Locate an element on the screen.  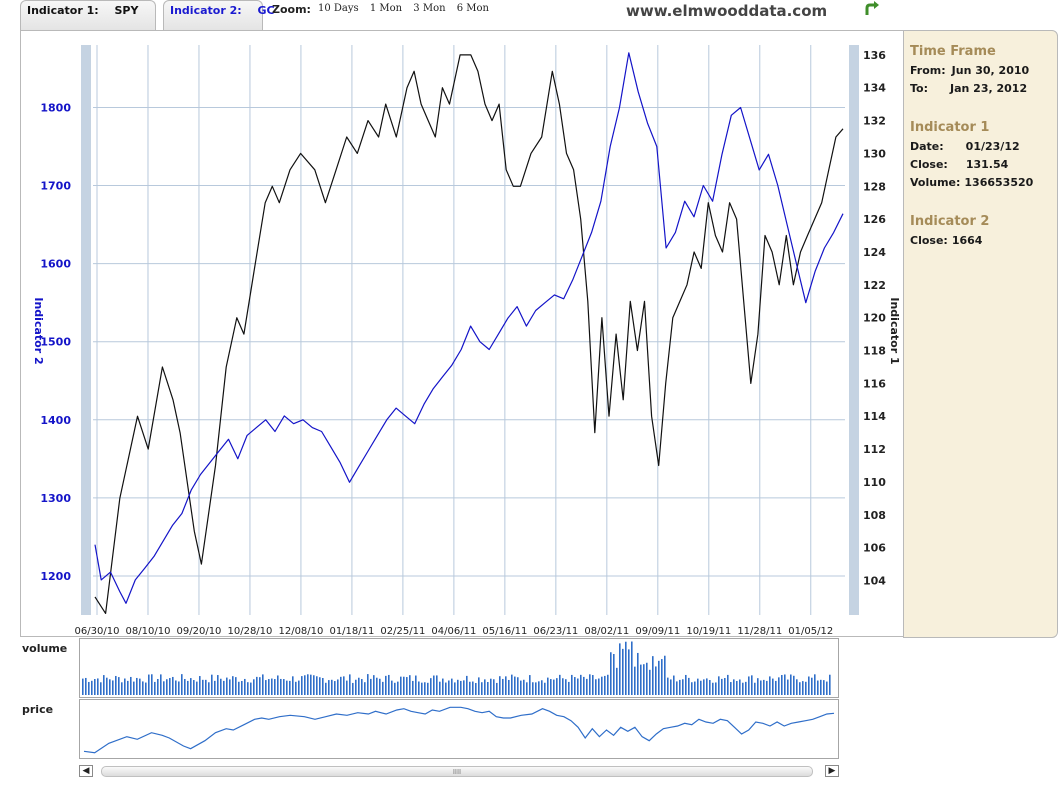
volume-value: 136653520 is located at coordinates (999, 182).